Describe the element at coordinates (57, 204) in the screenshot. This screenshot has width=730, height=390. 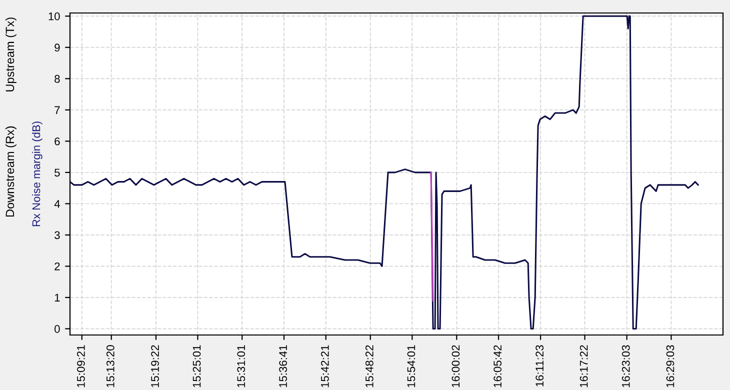
I see `y-tick-label: 4` at that location.